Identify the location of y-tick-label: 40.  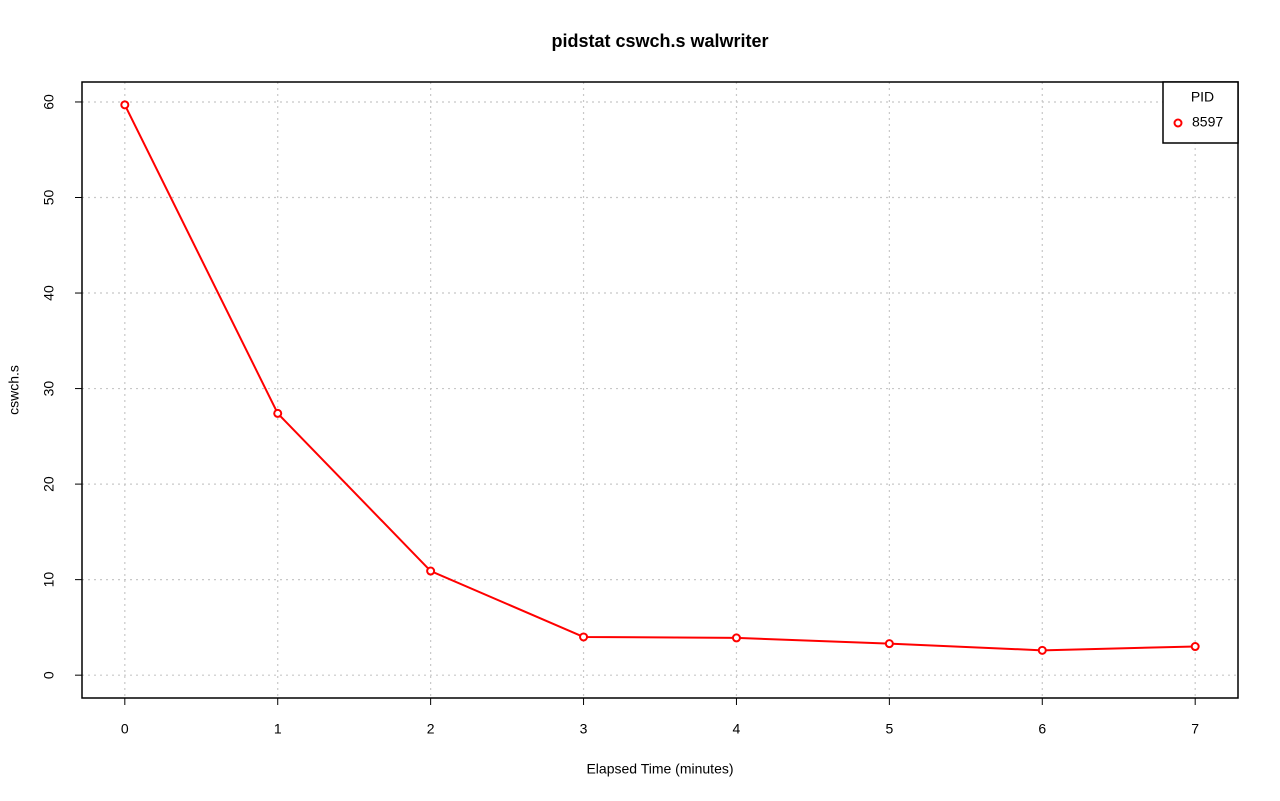
(49, 293).